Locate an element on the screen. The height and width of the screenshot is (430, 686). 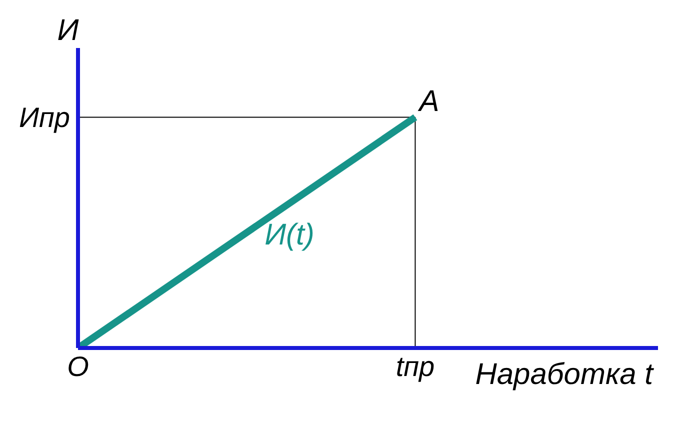
ref-line-label: Ипр is located at coordinates (44, 118).